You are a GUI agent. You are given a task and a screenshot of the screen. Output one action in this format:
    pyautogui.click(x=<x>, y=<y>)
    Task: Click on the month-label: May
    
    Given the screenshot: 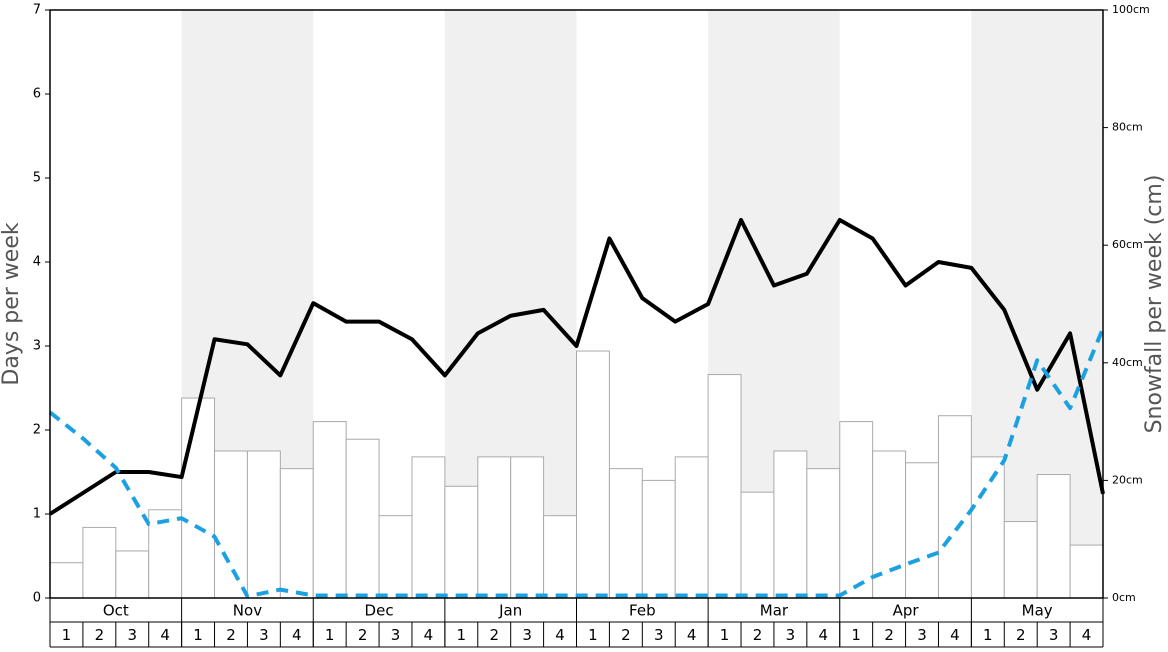 What is the action you would take?
    pyautogui.click(x=1037, y=611)
    